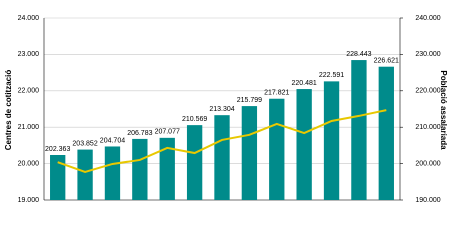 This screenshot has height=240, width=452. Describe the element at coordinates (427, 163) in the screenshot. I see `y2-tick-label: 200.000` at that location.